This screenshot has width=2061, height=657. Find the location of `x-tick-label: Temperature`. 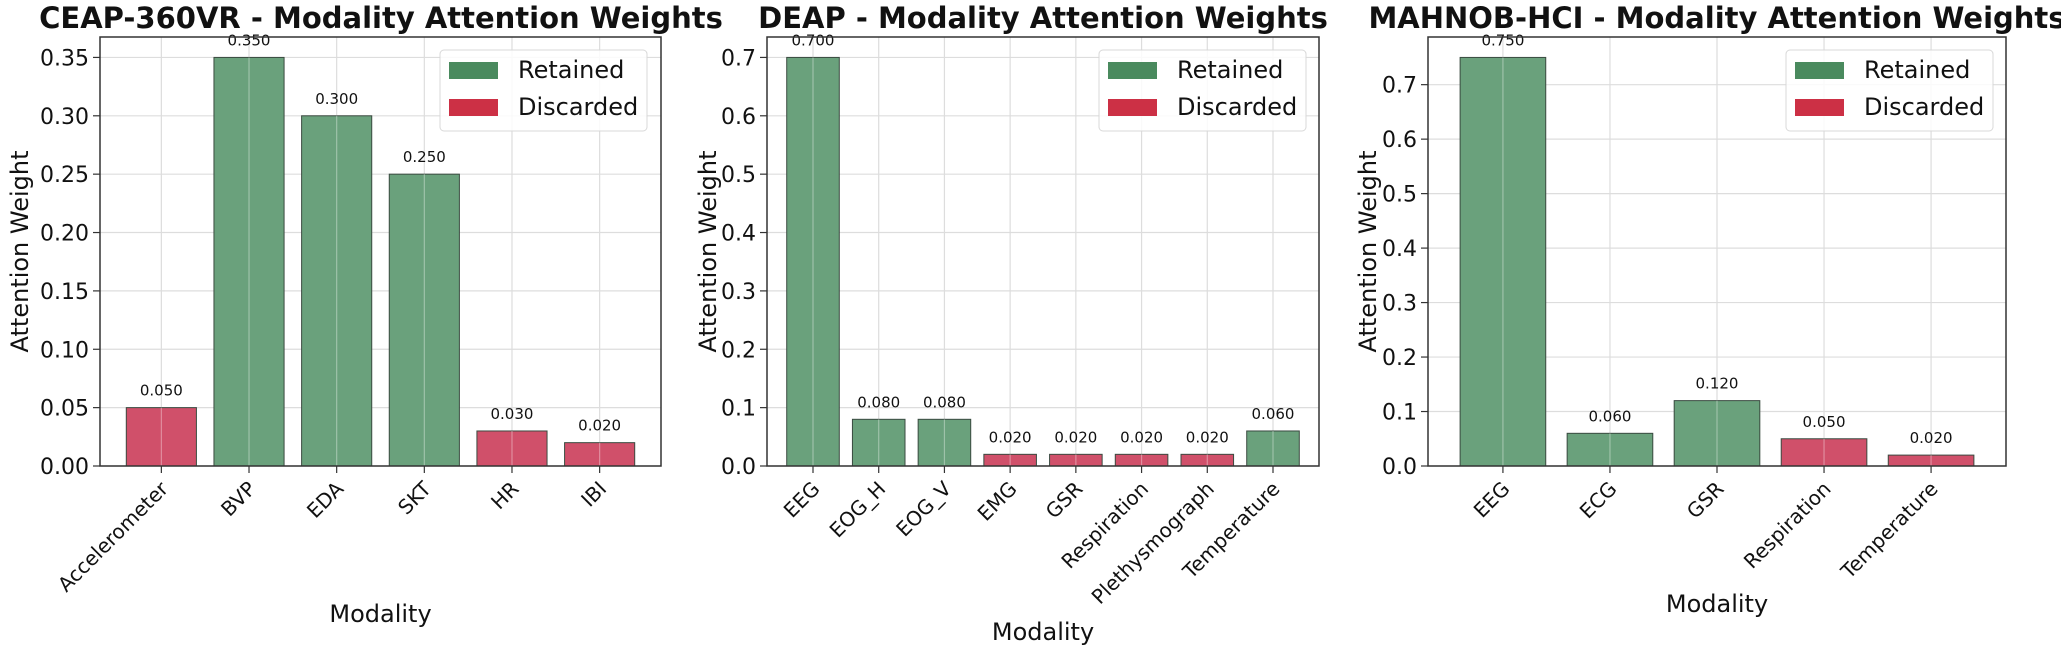

x-tick-label: Temperature is located at coordinates (1888, 530).